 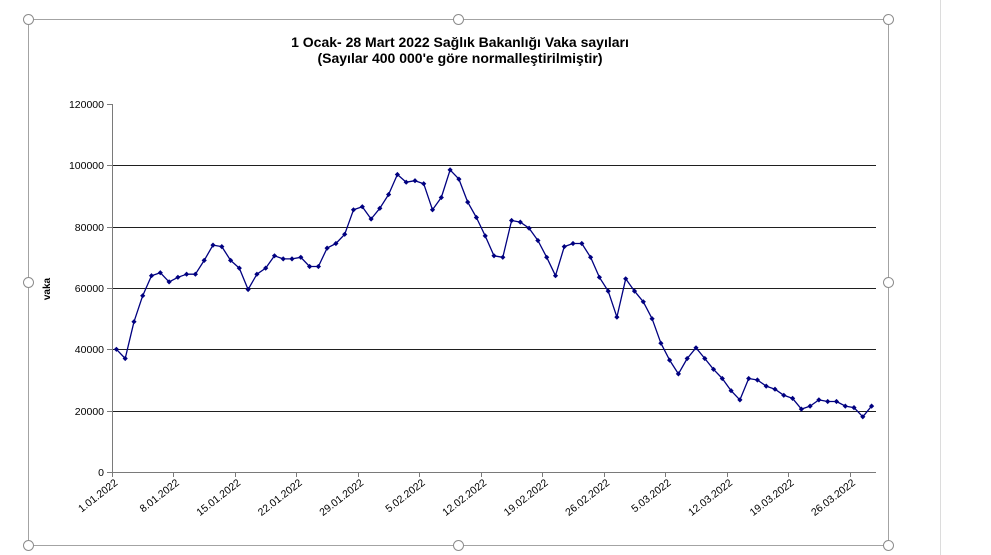 I want to click on resize-handle-left, so click(x=28, y=282).